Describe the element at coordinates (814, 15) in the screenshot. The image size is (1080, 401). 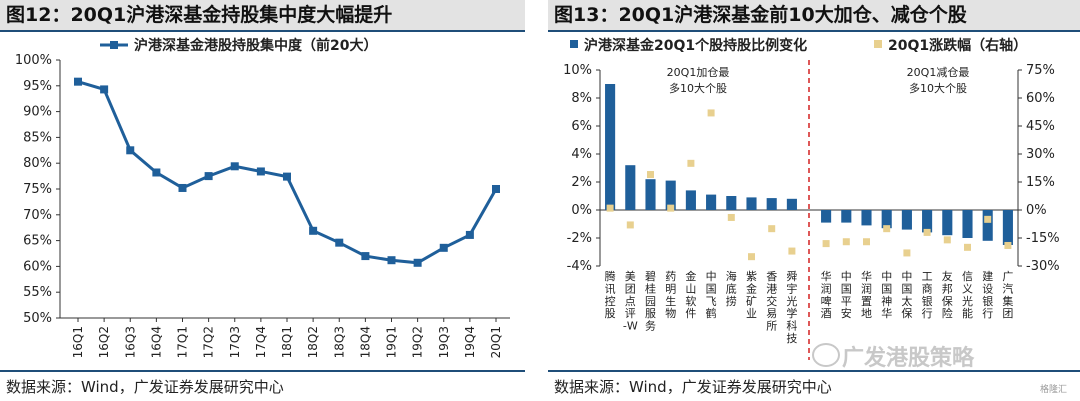
I see `right-chart-title: 图13：20Q1沪港深基金前10大加仓、减仓个股` at that location.